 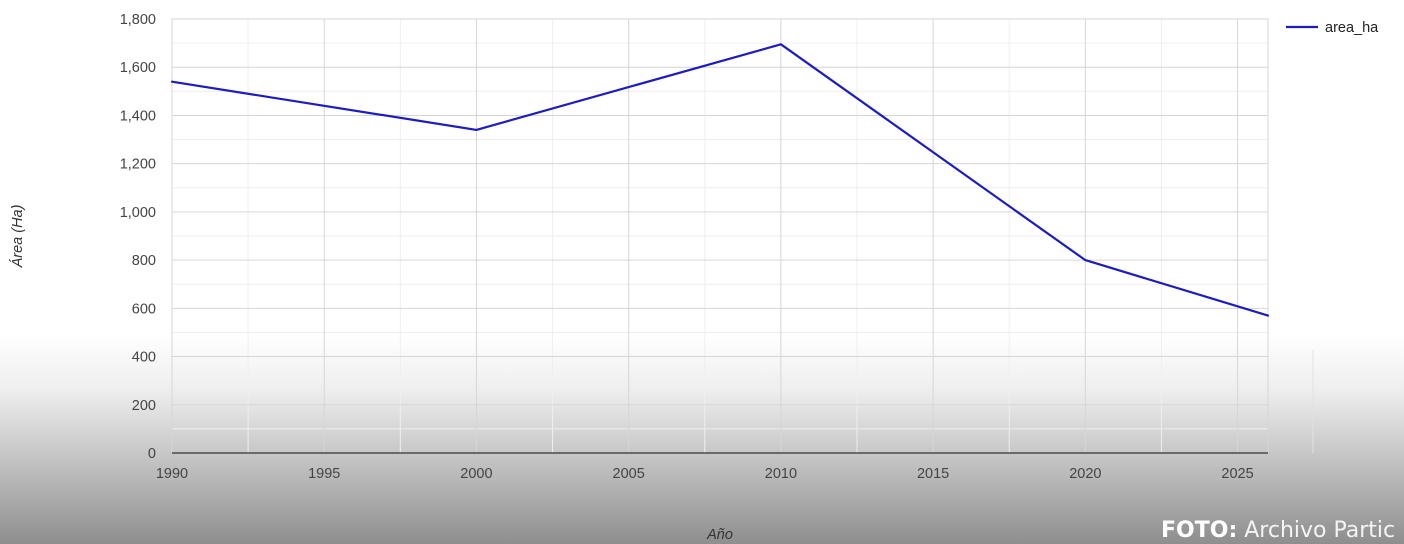 What do you see at coordinates (781, 474) in the screenshot?
I see `x-tick-label: 2010` at bounding box center [781, 474].